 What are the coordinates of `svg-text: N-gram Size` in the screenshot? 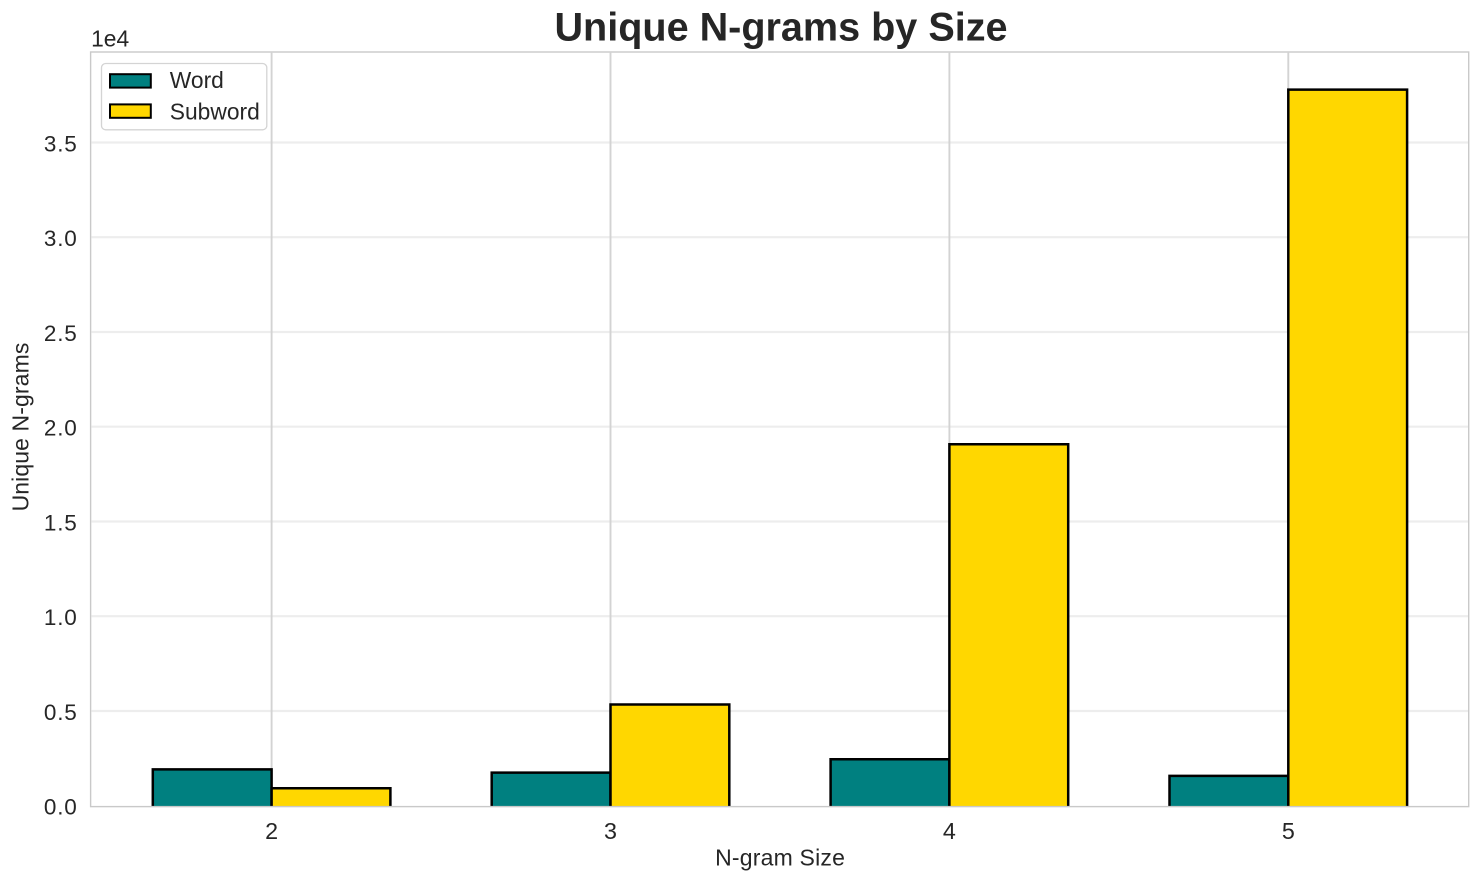 It's located at (780, 857).